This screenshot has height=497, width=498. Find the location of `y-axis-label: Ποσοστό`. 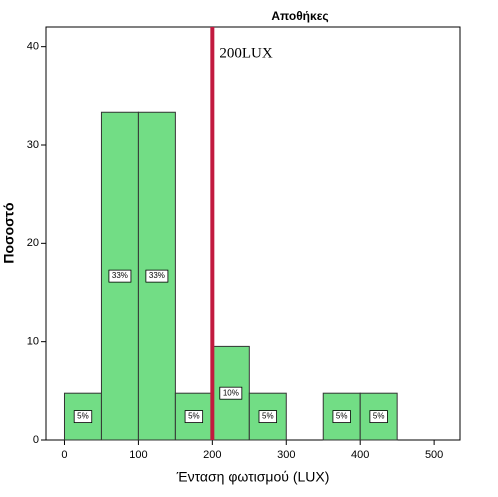

y-axis-label: Ποσοστό is located at coordinates (9, 232).